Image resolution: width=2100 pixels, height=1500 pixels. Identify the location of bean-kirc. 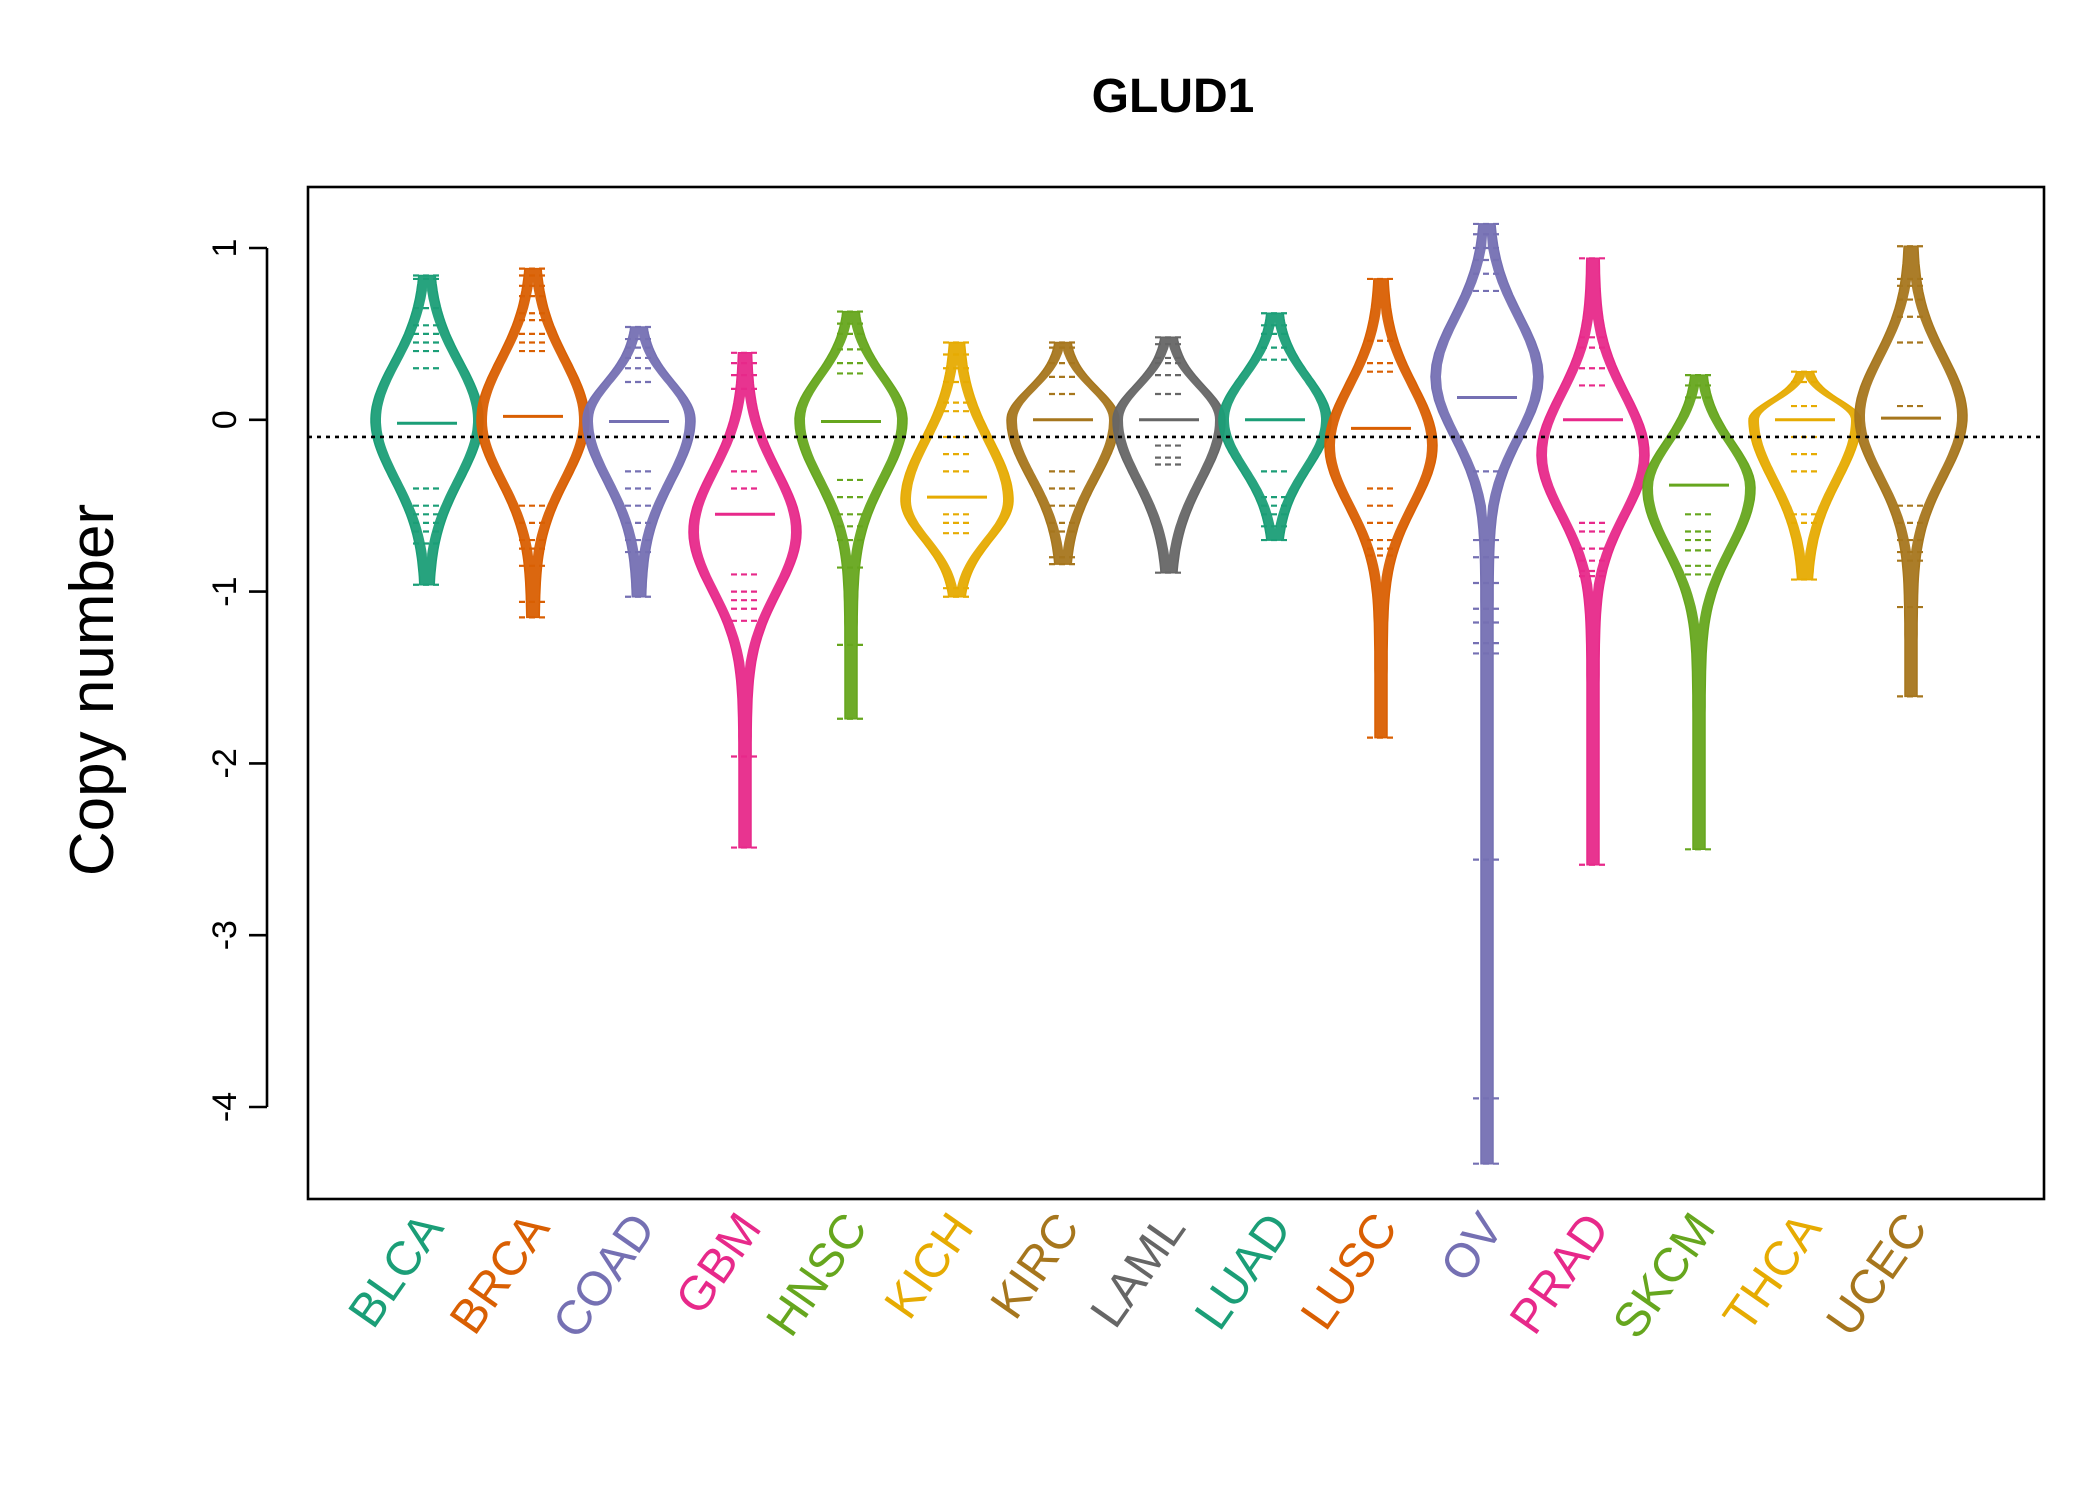
(1063, 453).